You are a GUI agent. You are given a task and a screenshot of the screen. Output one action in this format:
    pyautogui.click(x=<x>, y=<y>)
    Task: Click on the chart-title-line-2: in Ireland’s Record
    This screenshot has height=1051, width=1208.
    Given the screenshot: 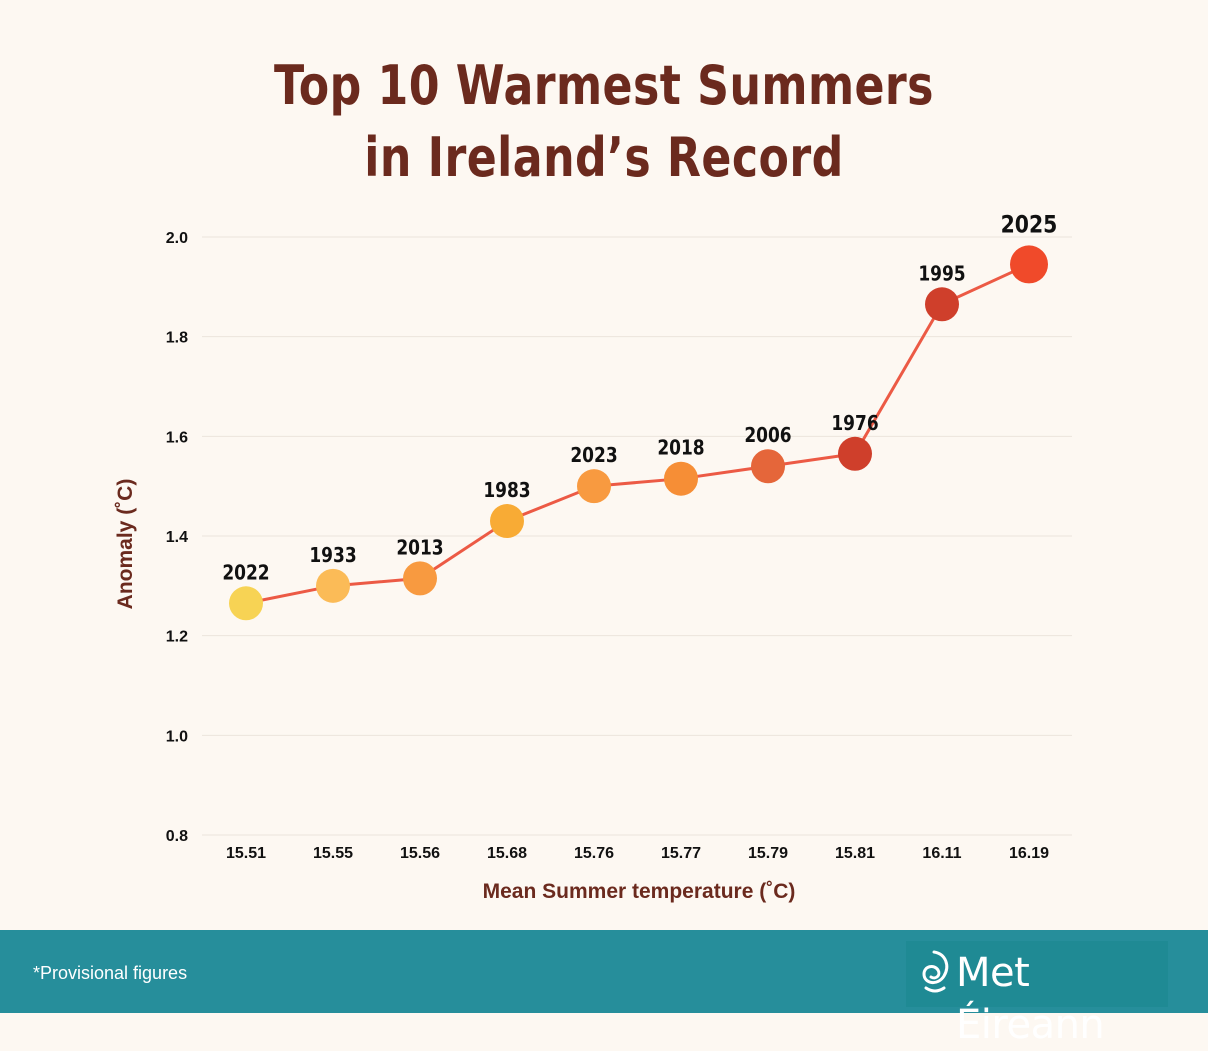 What is the action you would take?
    pyautogui.click(x=604, y=157)
    